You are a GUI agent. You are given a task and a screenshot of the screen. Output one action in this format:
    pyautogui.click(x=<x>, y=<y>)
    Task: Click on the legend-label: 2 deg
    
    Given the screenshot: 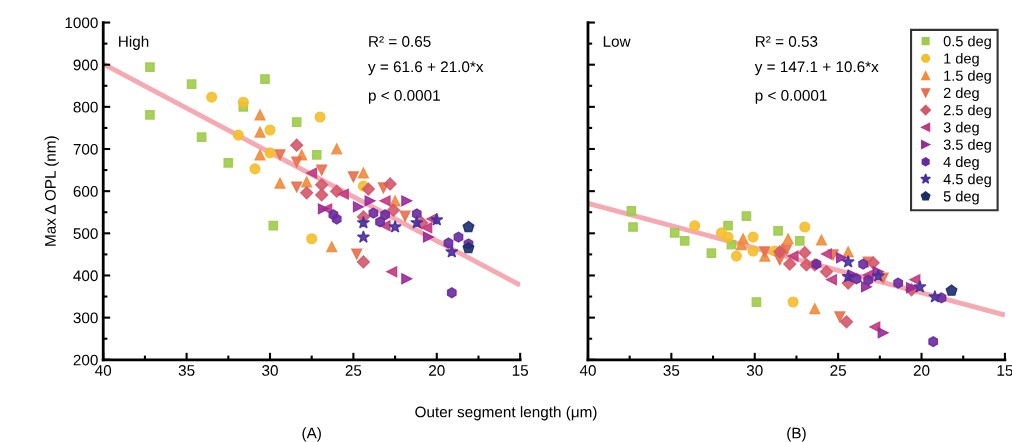 What is the action you would take?
    pyautogui.click(x=961, y=94)
    